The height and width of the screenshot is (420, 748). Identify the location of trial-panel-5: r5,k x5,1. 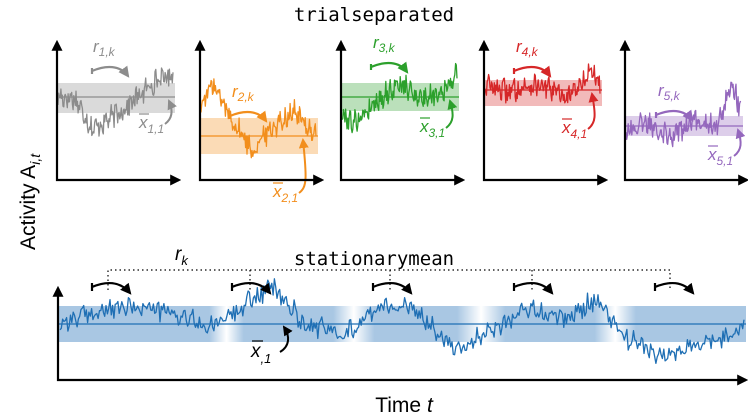
(683, 112).